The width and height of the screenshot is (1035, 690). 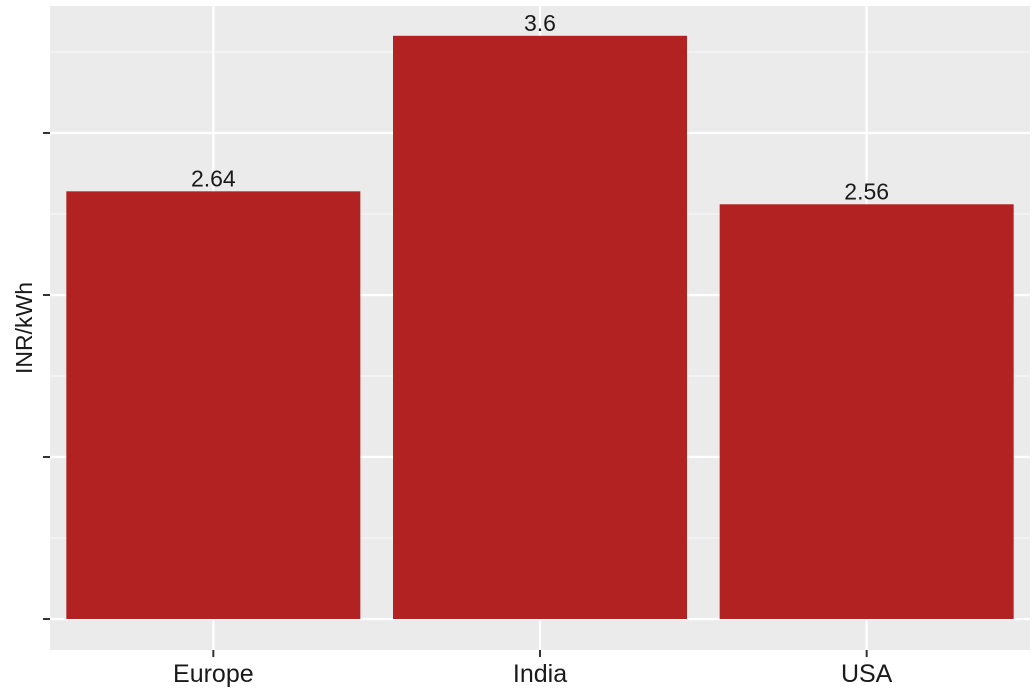 What do you see at coordinates (867, 674) in the screenshot?
I see `x-tick-label: USA` at bounding box center [867, 674].